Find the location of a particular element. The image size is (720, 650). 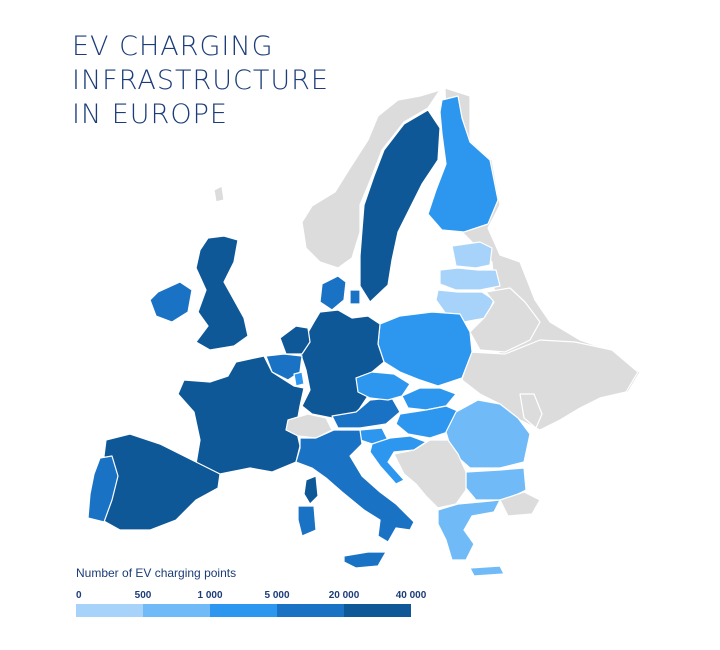

country-france is located at coordinates (241, 415).